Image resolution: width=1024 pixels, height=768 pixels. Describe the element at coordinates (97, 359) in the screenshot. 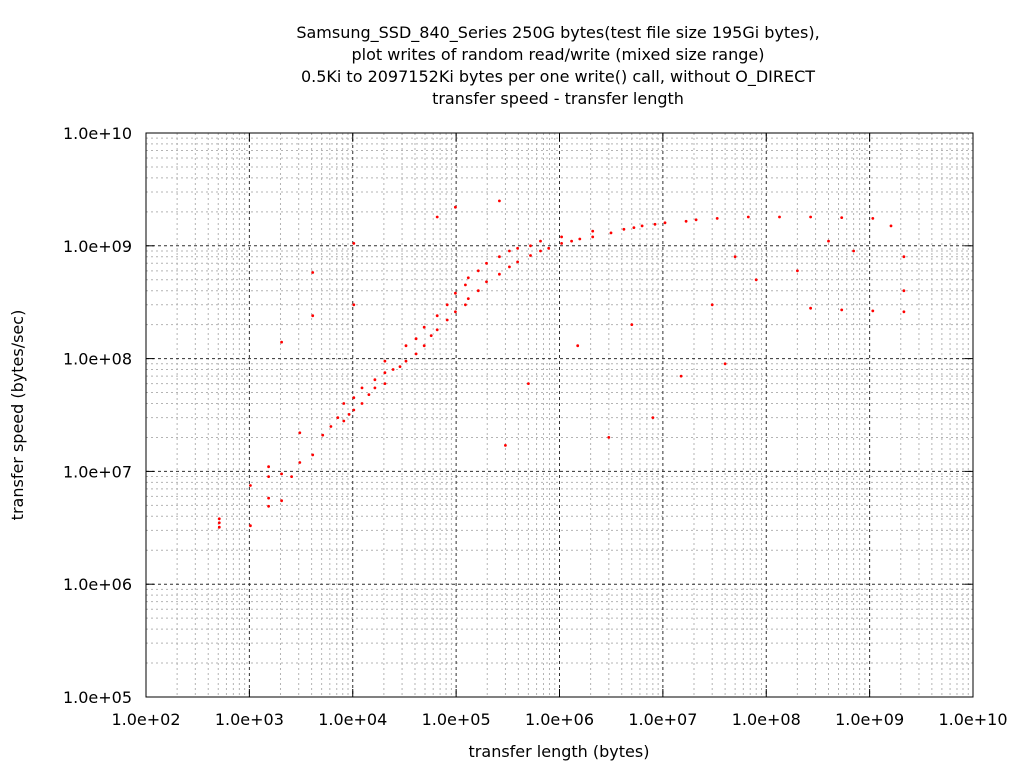

I see `y-tick-label: 1.0e+08` at that location.